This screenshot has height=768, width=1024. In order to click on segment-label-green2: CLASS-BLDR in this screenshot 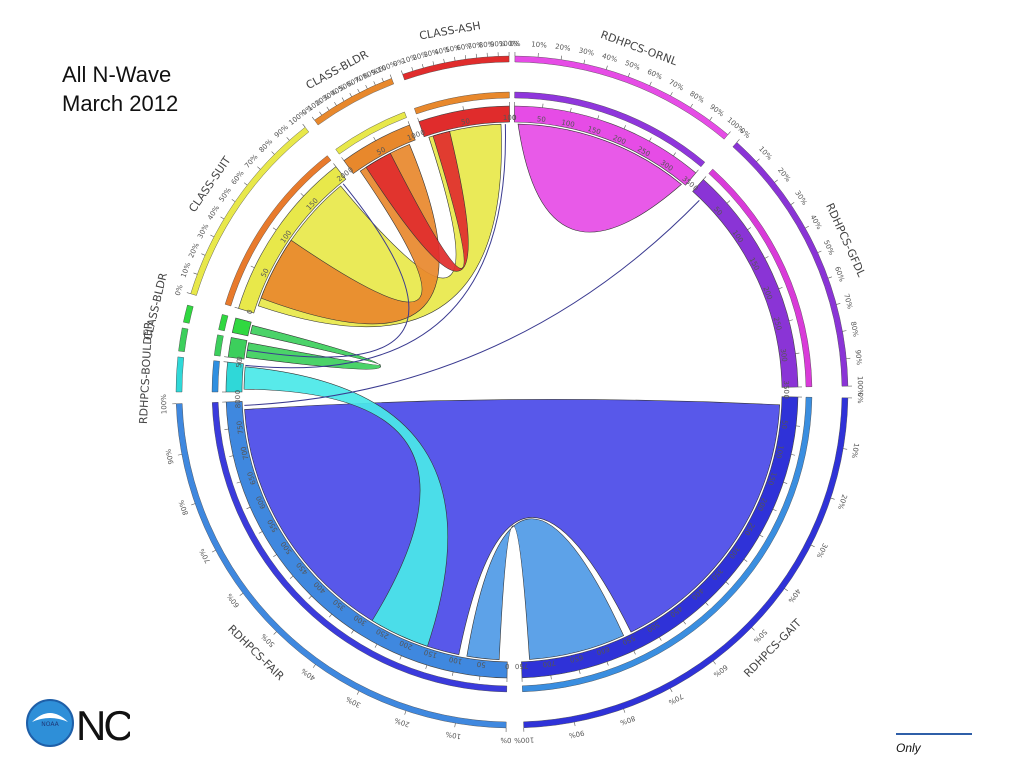, I will do `click(155, 306)`.